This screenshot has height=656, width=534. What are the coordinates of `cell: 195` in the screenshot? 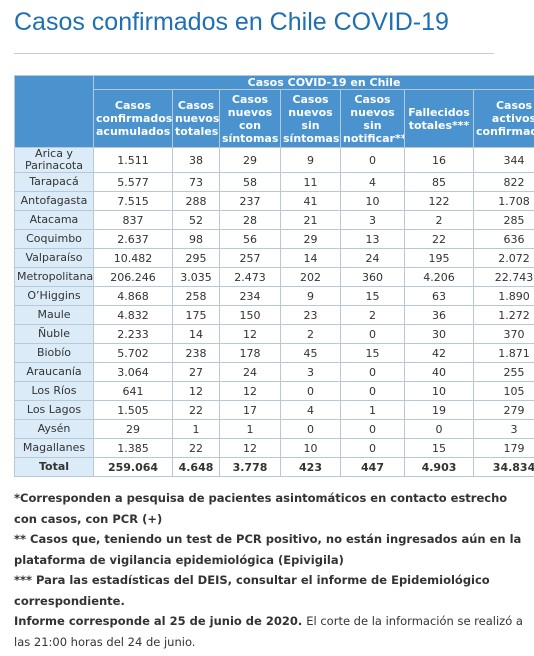 It's located at (439, 258).